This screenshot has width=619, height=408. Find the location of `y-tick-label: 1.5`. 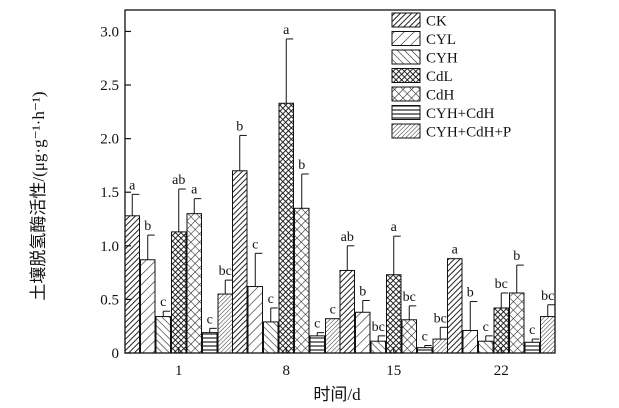

y-tick-label: 1.5 is located at coordinates (109, 193).